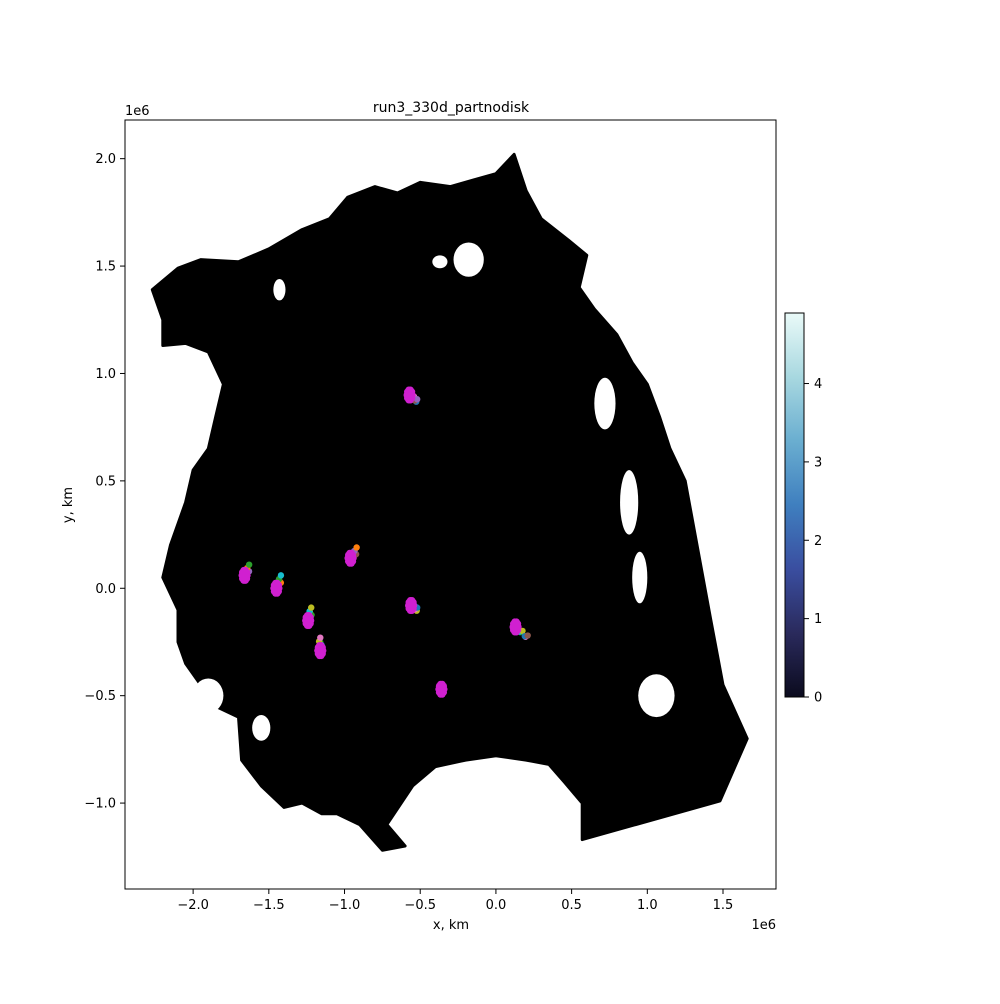  What do you see at coordinates (818, 541) in the screenshot?
I see `colorbar-tick-label: 2` at bounding box center [818, 541].